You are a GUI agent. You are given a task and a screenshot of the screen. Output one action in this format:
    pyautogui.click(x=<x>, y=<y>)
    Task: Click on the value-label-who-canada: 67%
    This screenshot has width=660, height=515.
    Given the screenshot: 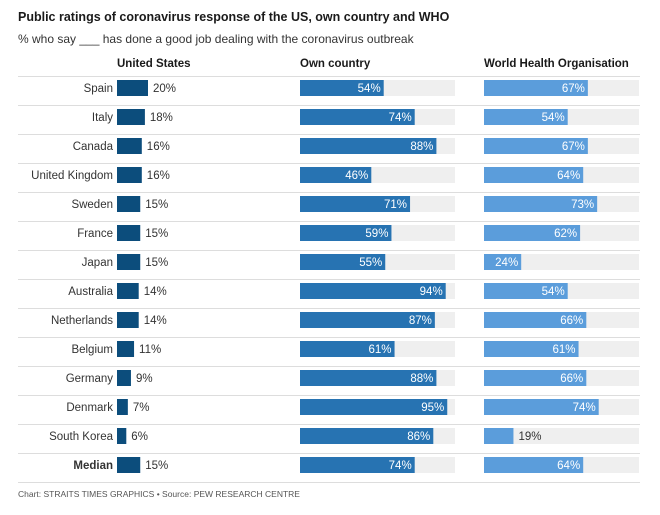 What is the action you would take?
    pyautogui.click(x=573, y=147)
    